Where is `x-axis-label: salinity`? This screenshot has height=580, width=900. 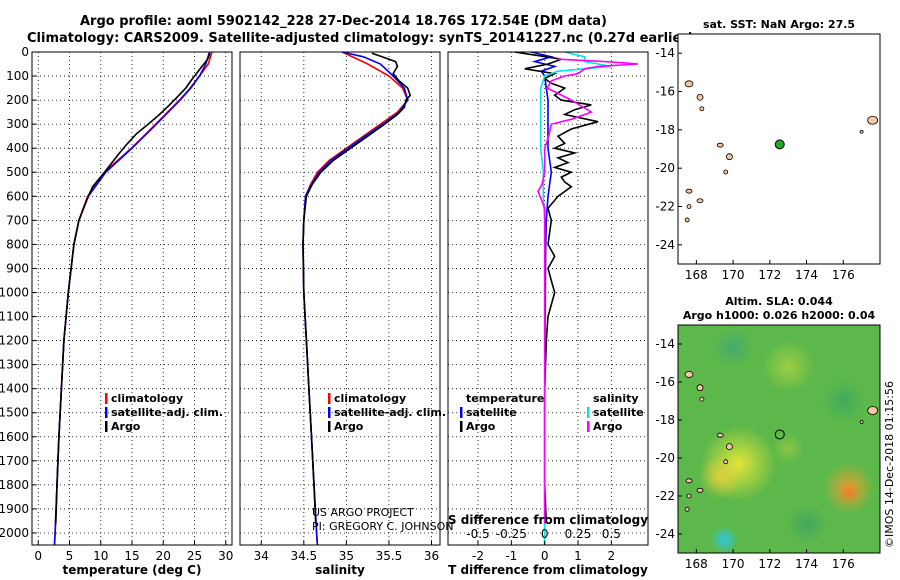
x-axis-label: salinity is located at coordinates (340, 570).